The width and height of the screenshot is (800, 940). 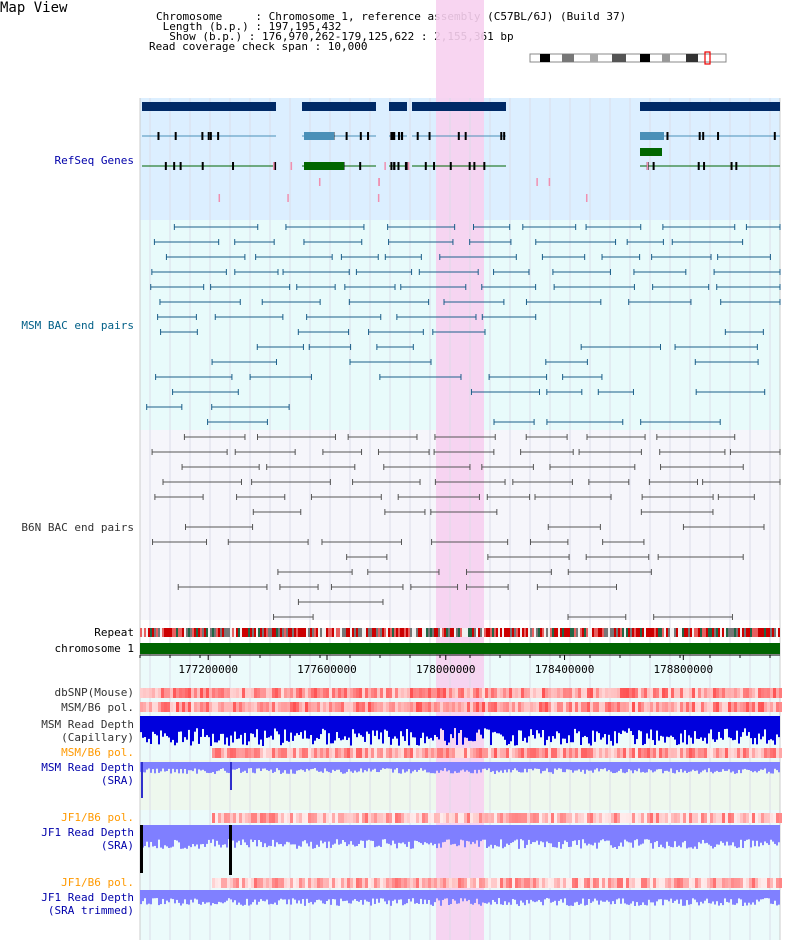 What do you see at coordinates (460, 632) in the screenshot?
I see `repeat-track` at bounding box center [460, 632].